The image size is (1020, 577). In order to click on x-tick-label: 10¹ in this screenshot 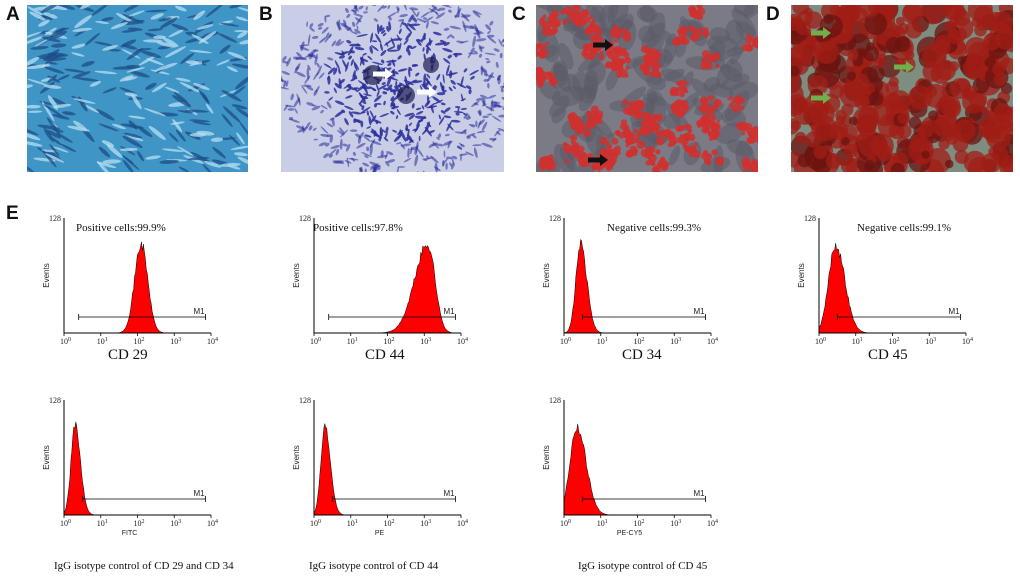, I will do `click(102, 523)`.